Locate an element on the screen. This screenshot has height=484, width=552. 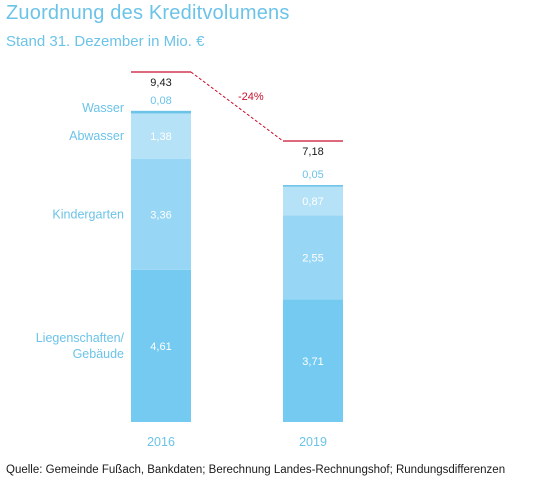
total-label-2016: 9,43 is located at coordinates (160, 83).